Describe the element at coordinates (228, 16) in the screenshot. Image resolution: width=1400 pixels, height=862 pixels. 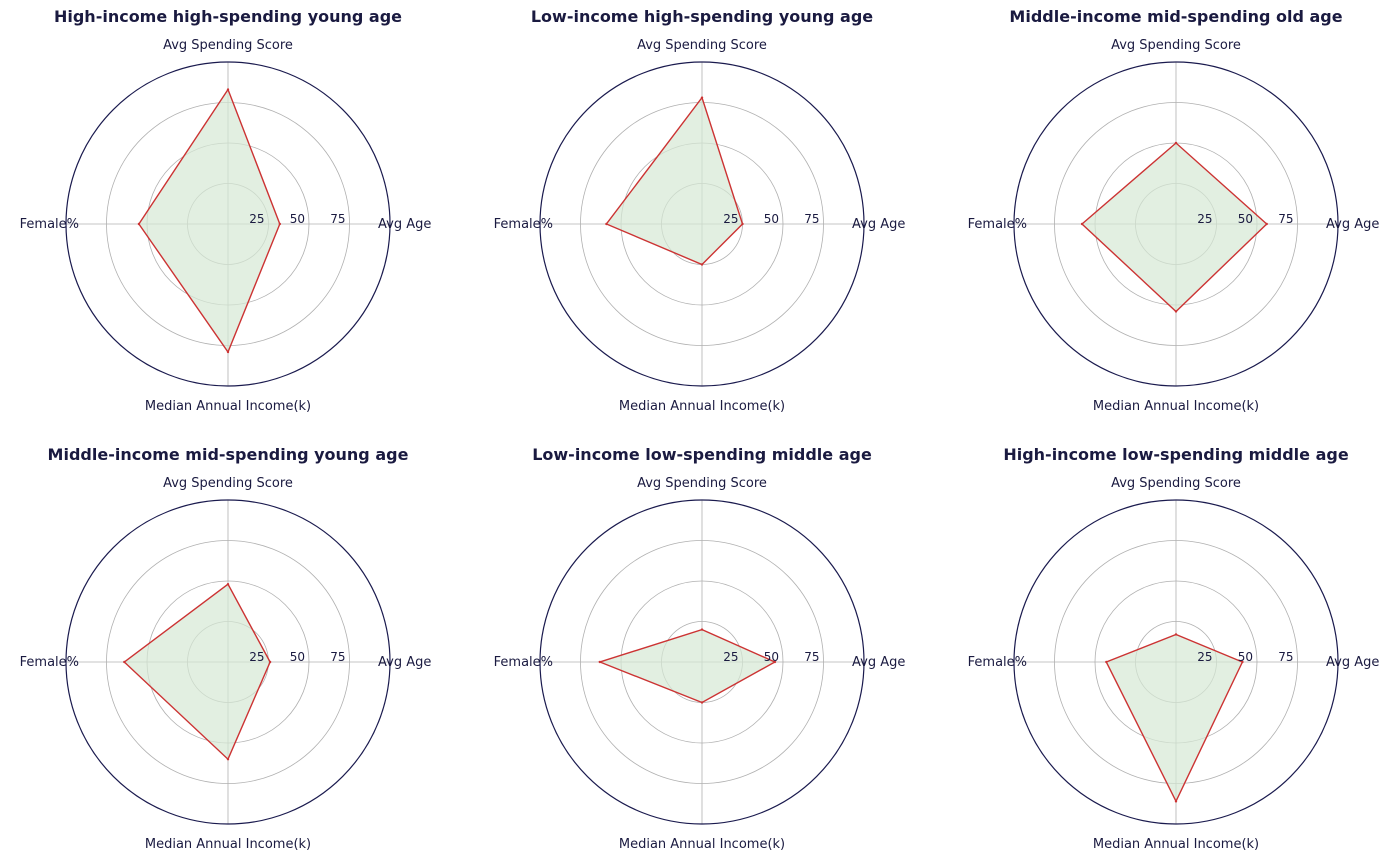
I see `chart-title: High-income high-spending young age` at that location.